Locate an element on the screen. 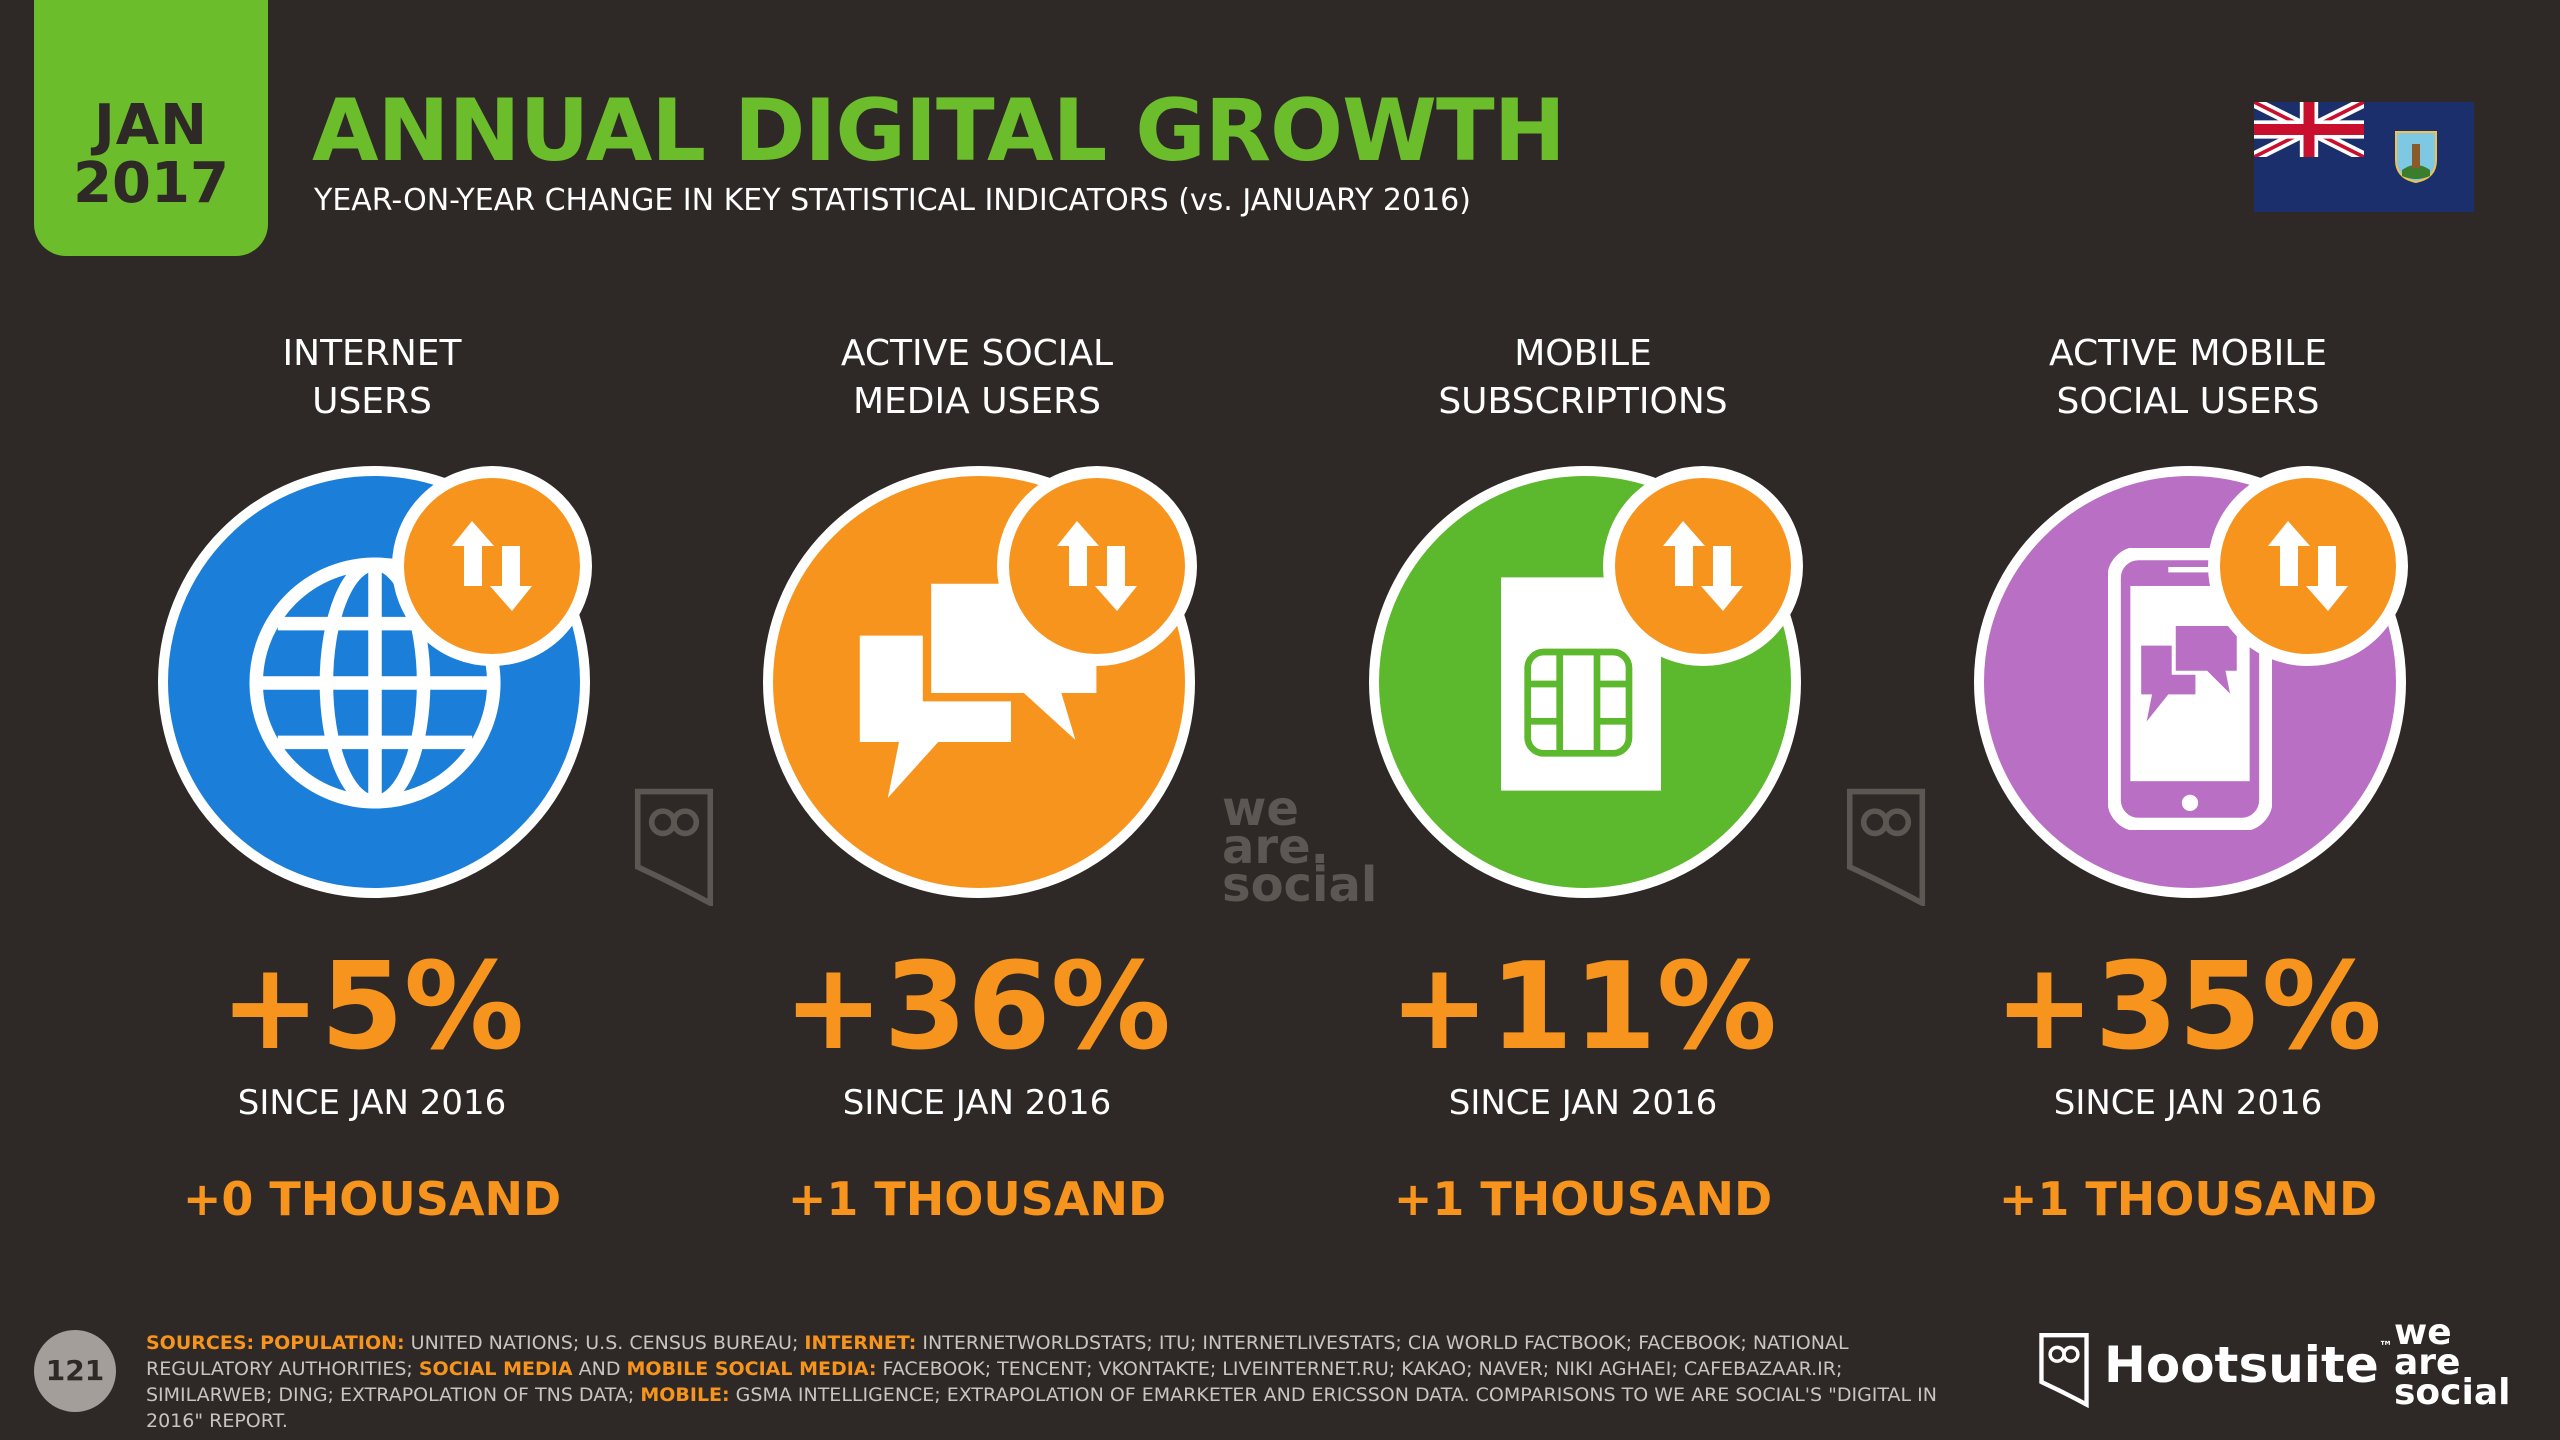  stat-label: ACTIVE MOBILE SOCIAL USERS is located at coordinates (2188, 377).